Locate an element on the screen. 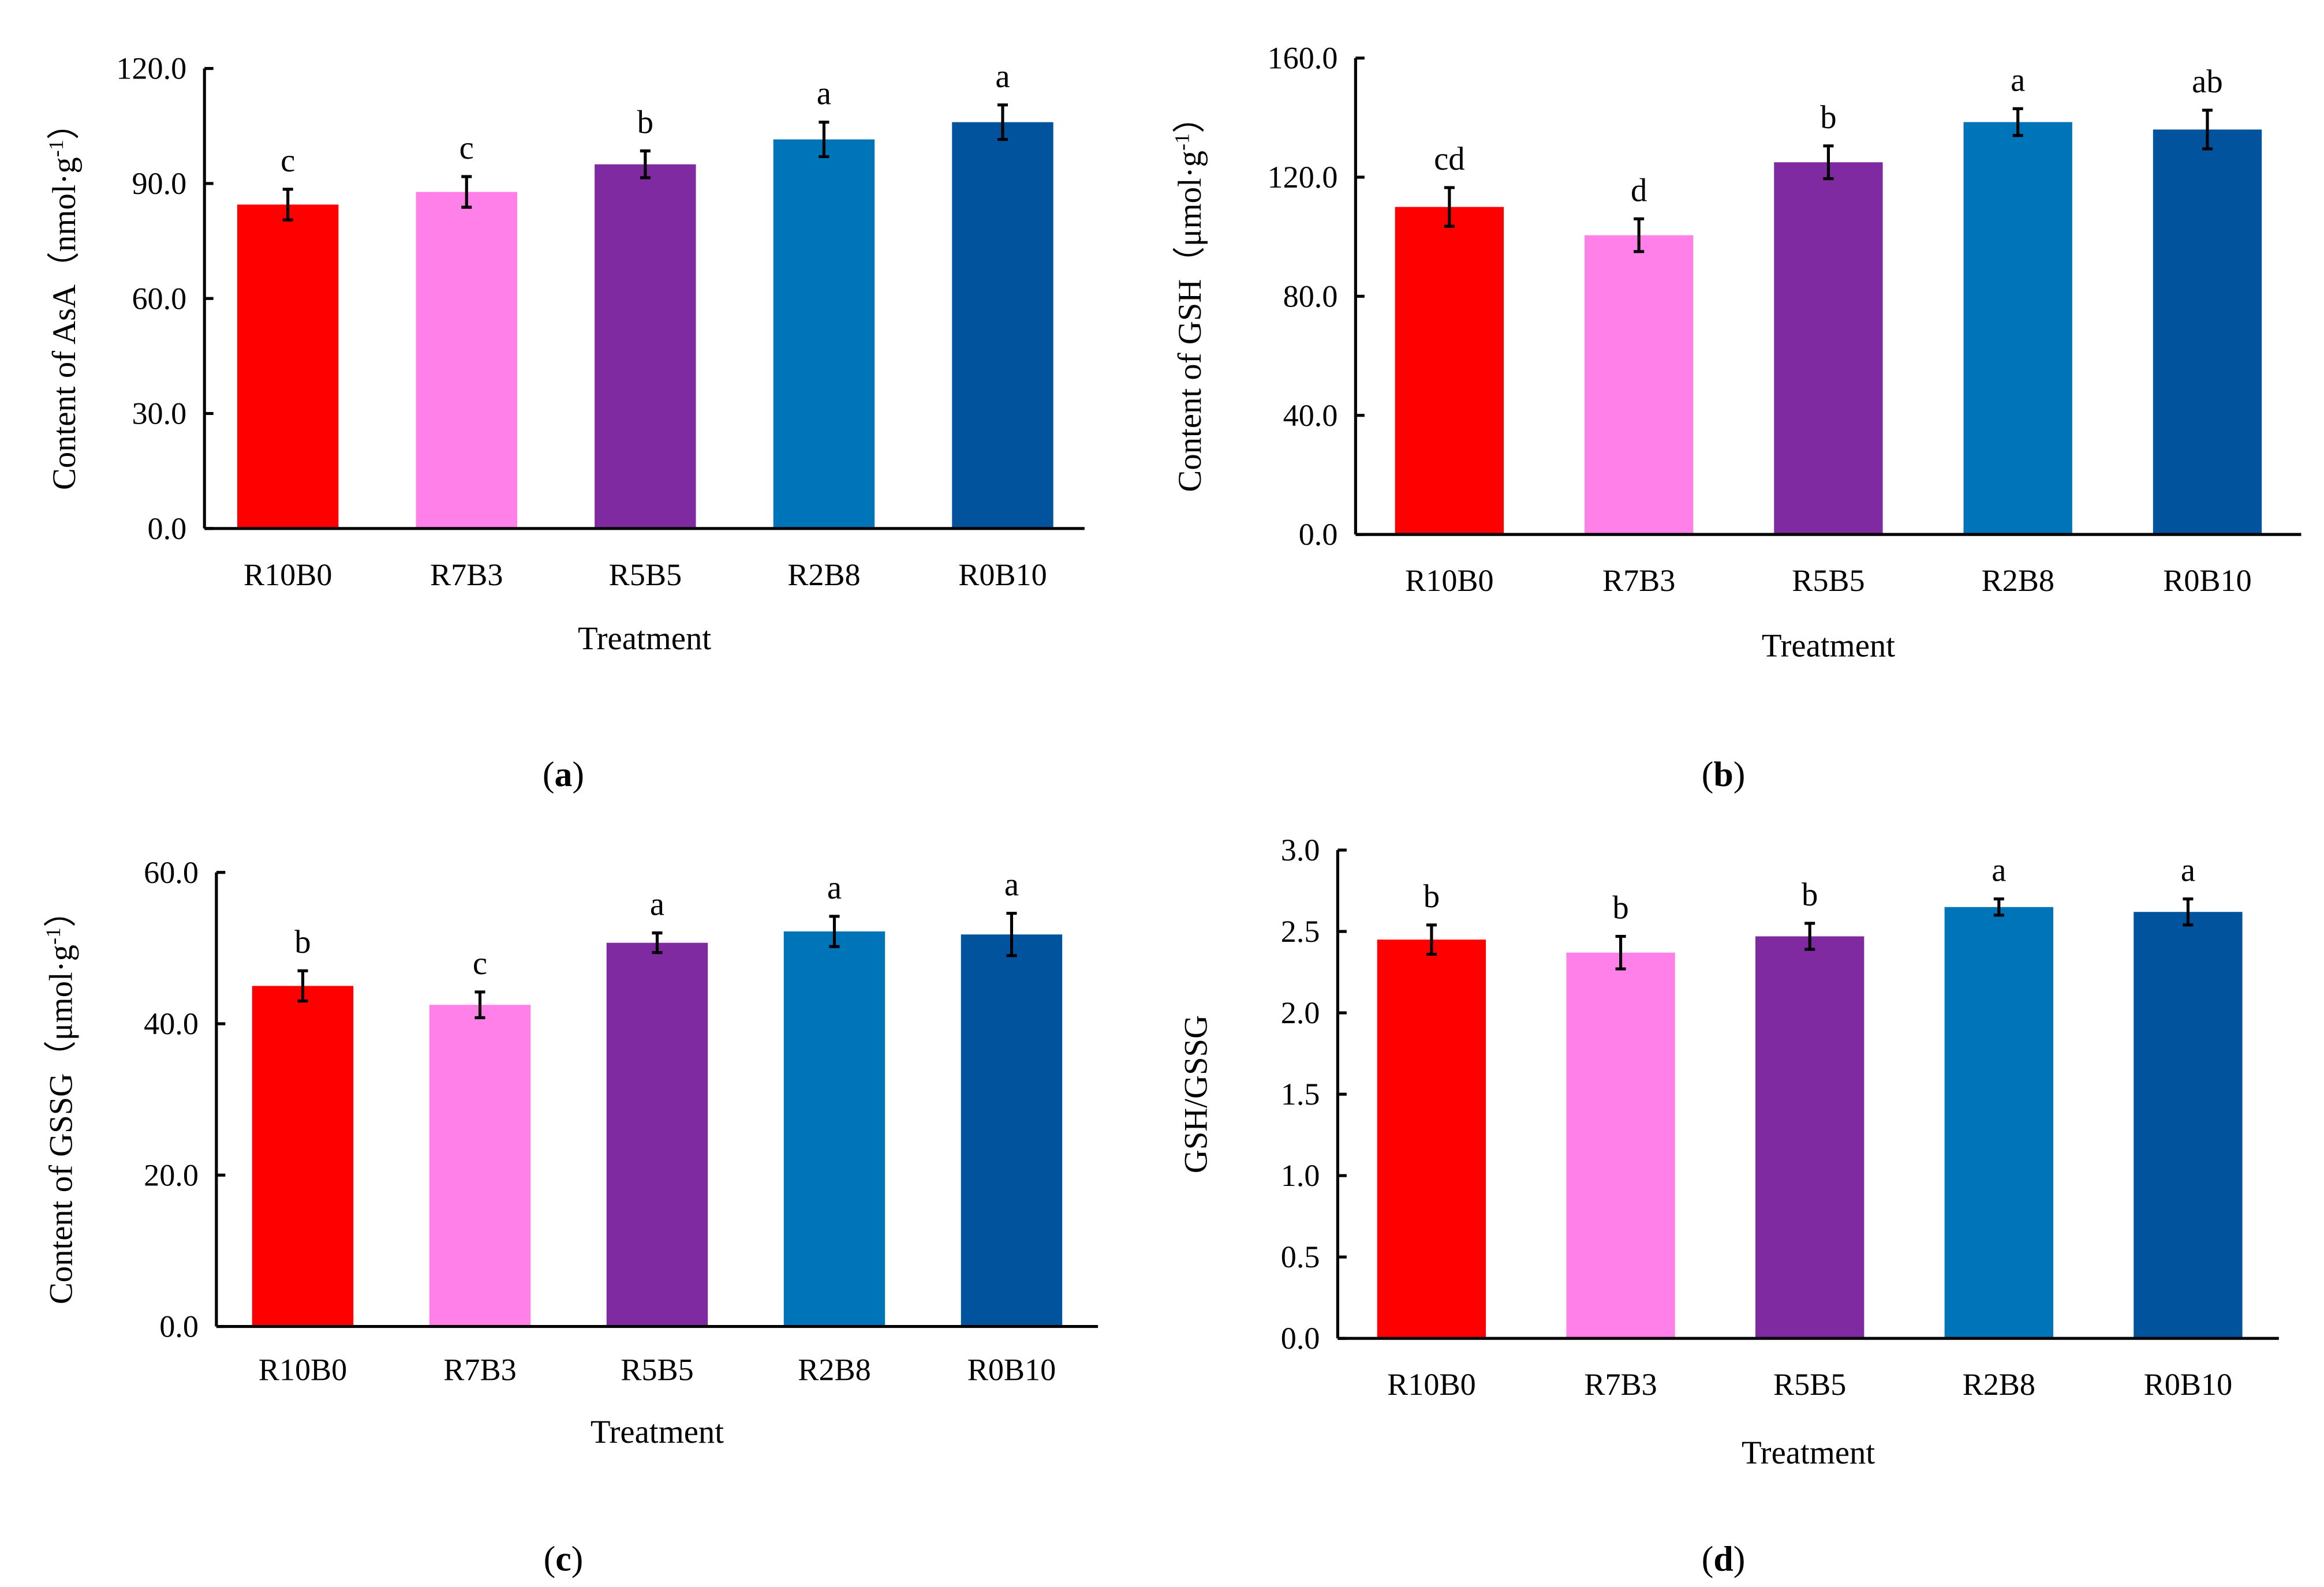  y-tick-label: 1.0 is located at coordinates (1300, 1175).